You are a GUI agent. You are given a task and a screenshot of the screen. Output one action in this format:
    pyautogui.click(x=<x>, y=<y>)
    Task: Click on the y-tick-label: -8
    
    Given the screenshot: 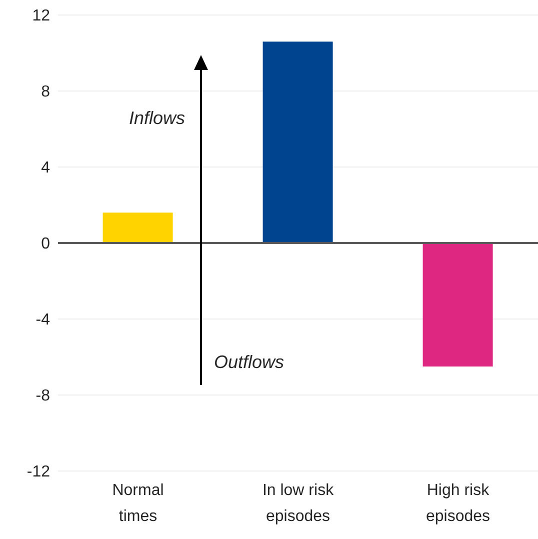 What is the action you would take?
    pyautogui.click(x=43, y=396)
    